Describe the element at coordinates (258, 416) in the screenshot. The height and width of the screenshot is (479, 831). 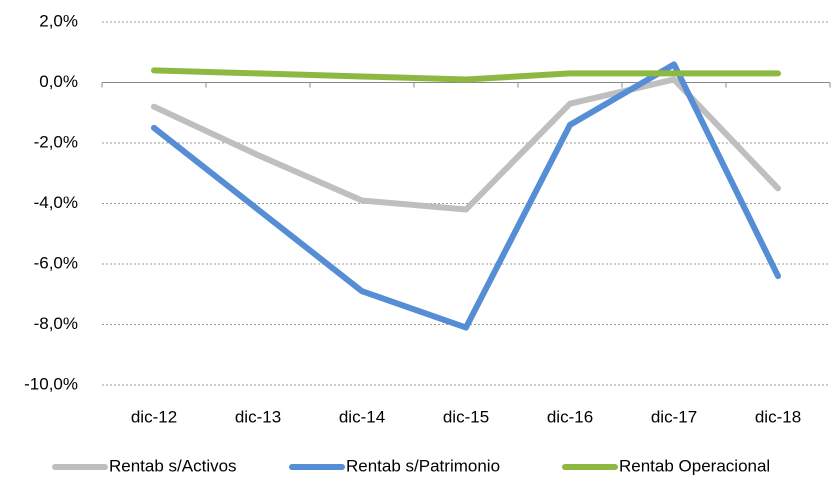
I see `x-tick-label: dic-13` at that location.